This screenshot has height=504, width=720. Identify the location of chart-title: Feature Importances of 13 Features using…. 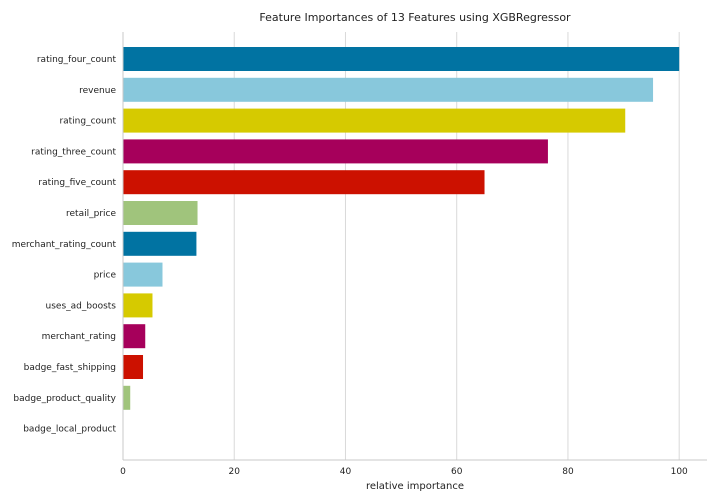
(415, 17).